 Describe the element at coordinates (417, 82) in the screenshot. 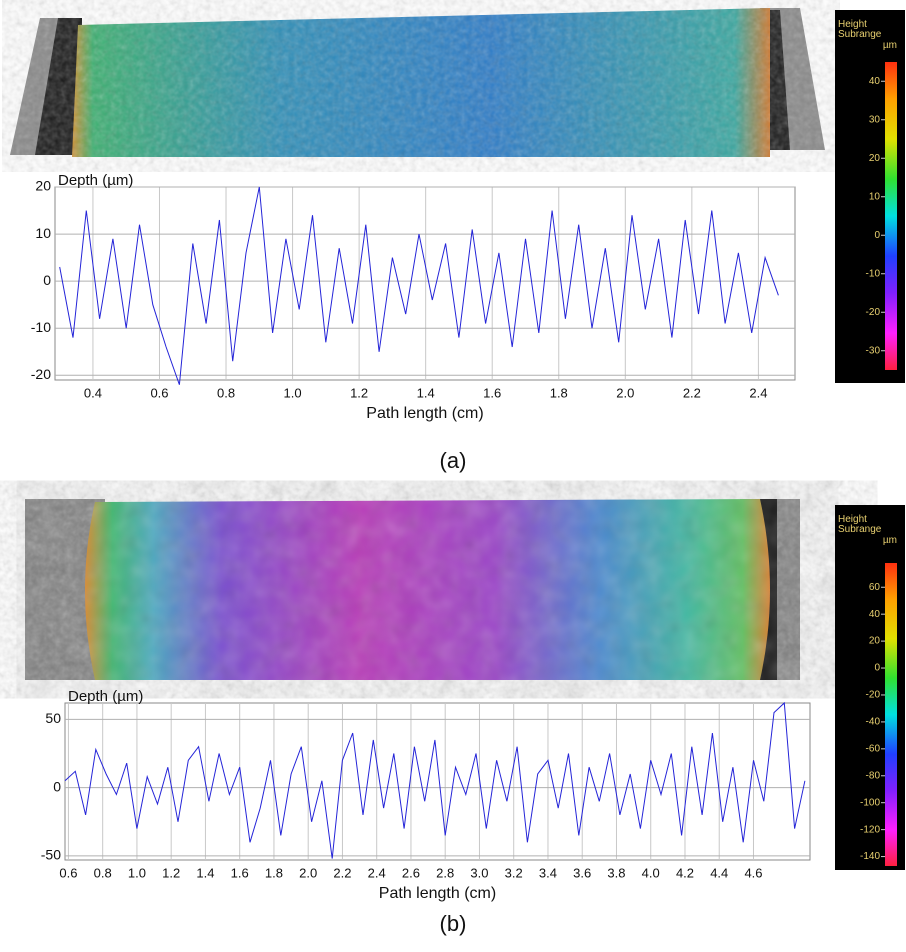

I see `surface-map` at that location.